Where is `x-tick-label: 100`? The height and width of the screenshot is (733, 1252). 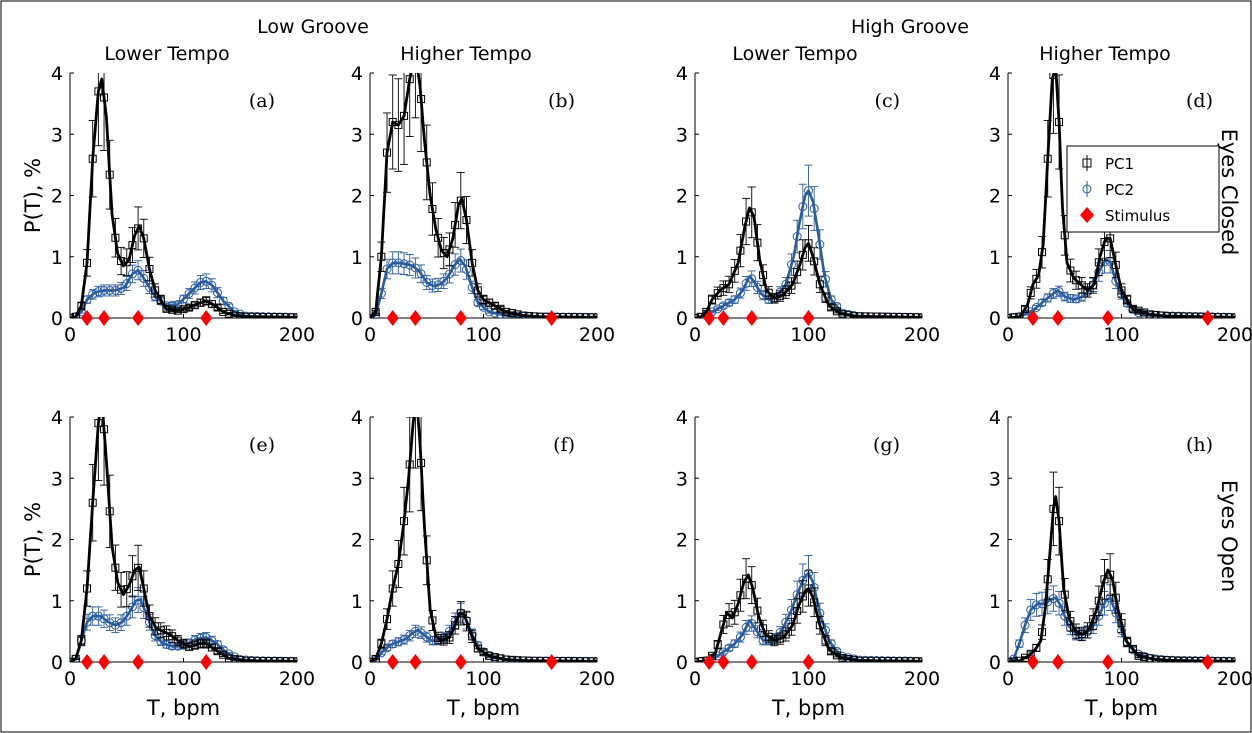 x-tick-label: 100 is located at coordinates (1121, 335).